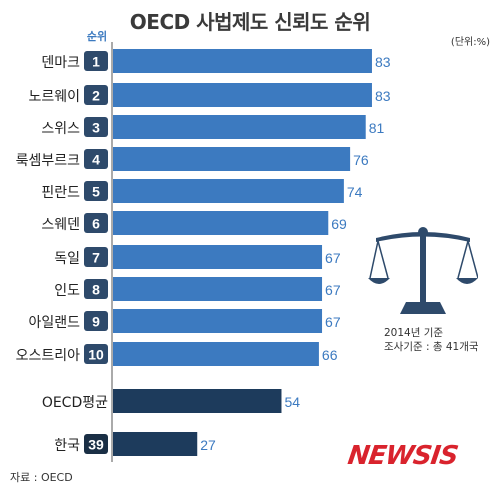  Describe the element at coordinates (67, 446) in the screenshot. I see `category-label-12: 한국` at that location.